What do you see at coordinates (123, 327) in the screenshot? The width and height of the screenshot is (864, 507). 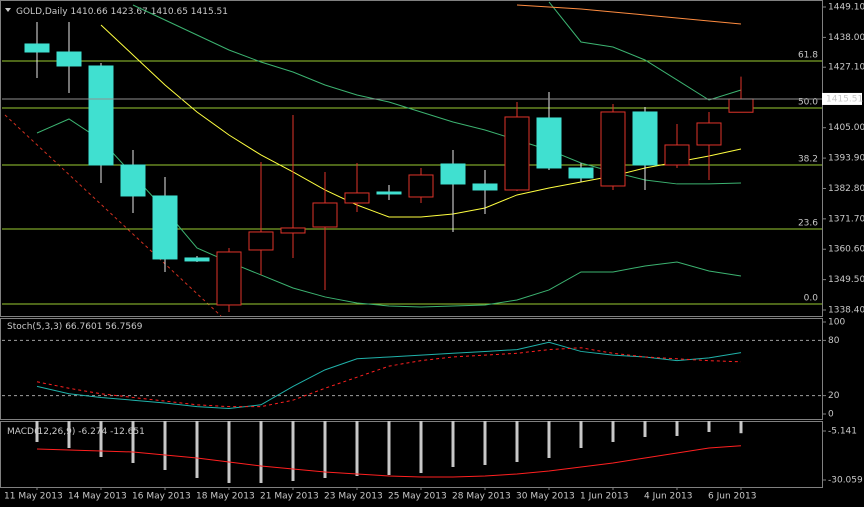 I see `stoch-signal: 56.7569` at bounding box center [123, 327].